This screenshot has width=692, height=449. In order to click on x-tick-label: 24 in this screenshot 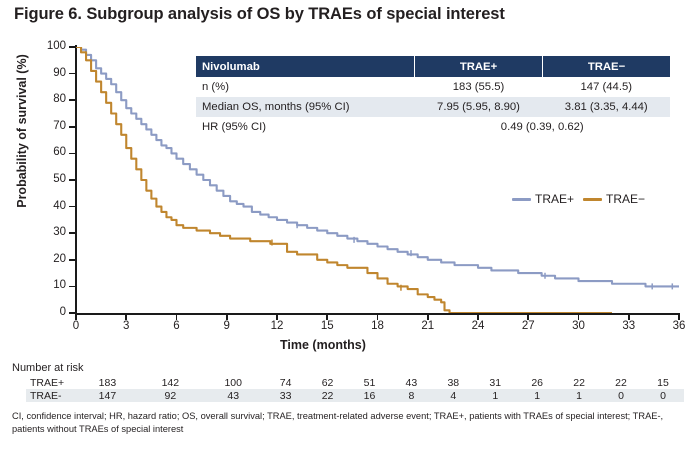, I will do `click(478, 326)`.